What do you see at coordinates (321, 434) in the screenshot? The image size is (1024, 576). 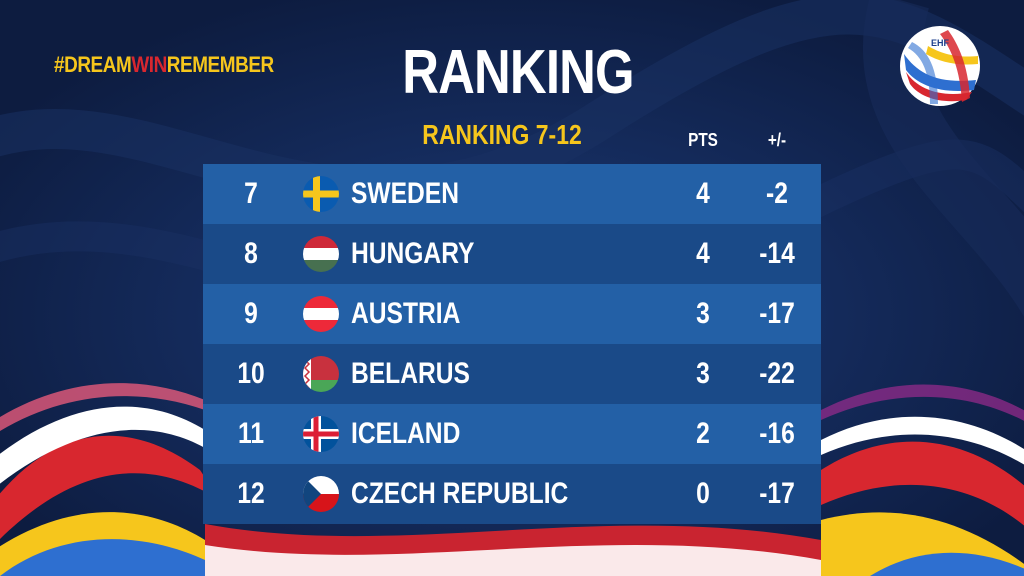 I see `iceland-flag-icon` at bounding box center [321, 434].